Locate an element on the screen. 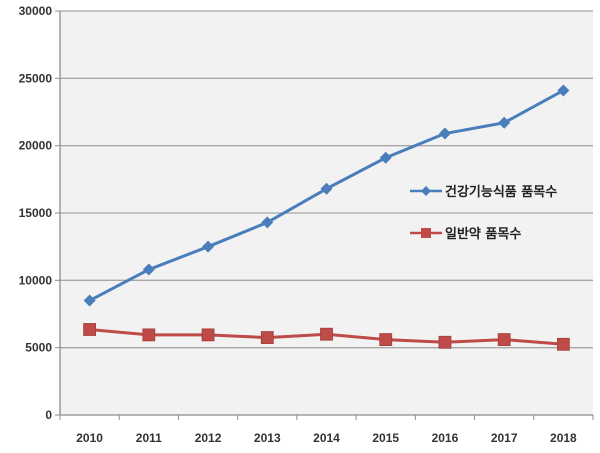 The height and width of the screenshot is (453, 600). x-tick-label: 2011 is located at coordinates (149, 438).